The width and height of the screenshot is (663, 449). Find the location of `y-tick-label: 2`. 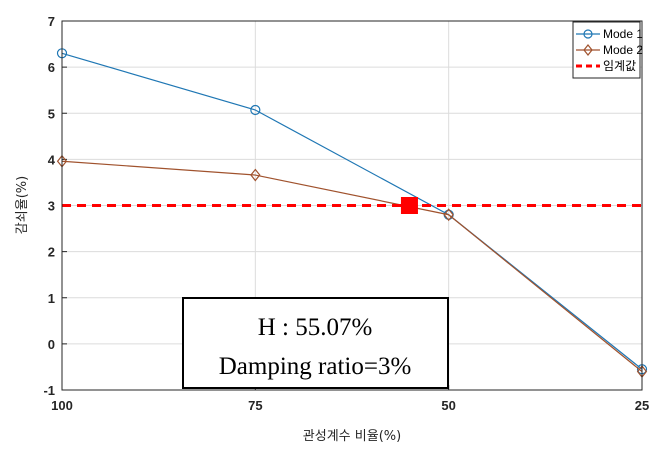

y-tick-label: 2 is located at coordinates (51, 252).